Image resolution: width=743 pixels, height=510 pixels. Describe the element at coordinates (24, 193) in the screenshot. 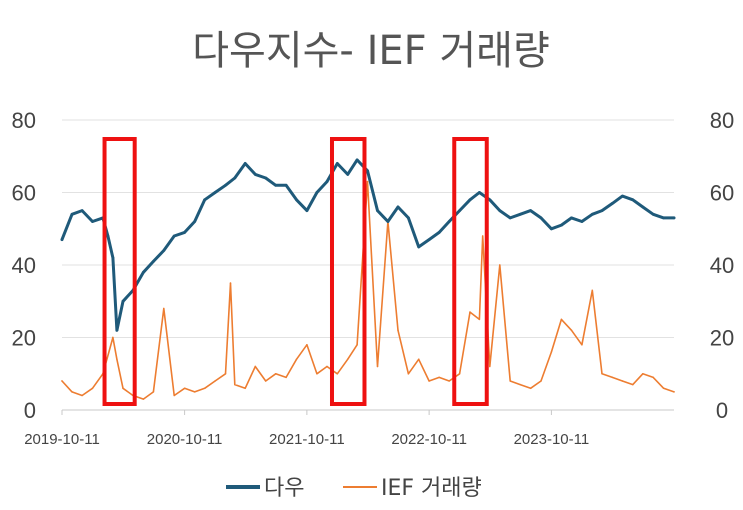

I see `y-left-tick-label: 60` at that location.